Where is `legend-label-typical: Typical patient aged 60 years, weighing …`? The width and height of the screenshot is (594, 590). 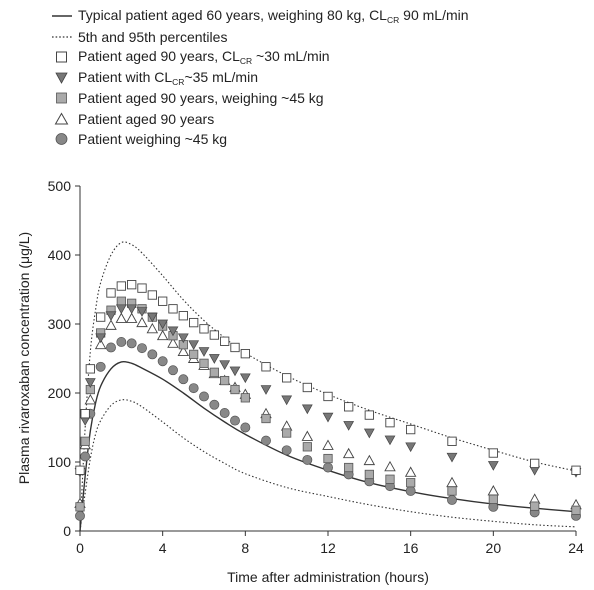
legend-label-typical: Typical patient aged 60 years, weighing … is located at coordinates (273, 16).